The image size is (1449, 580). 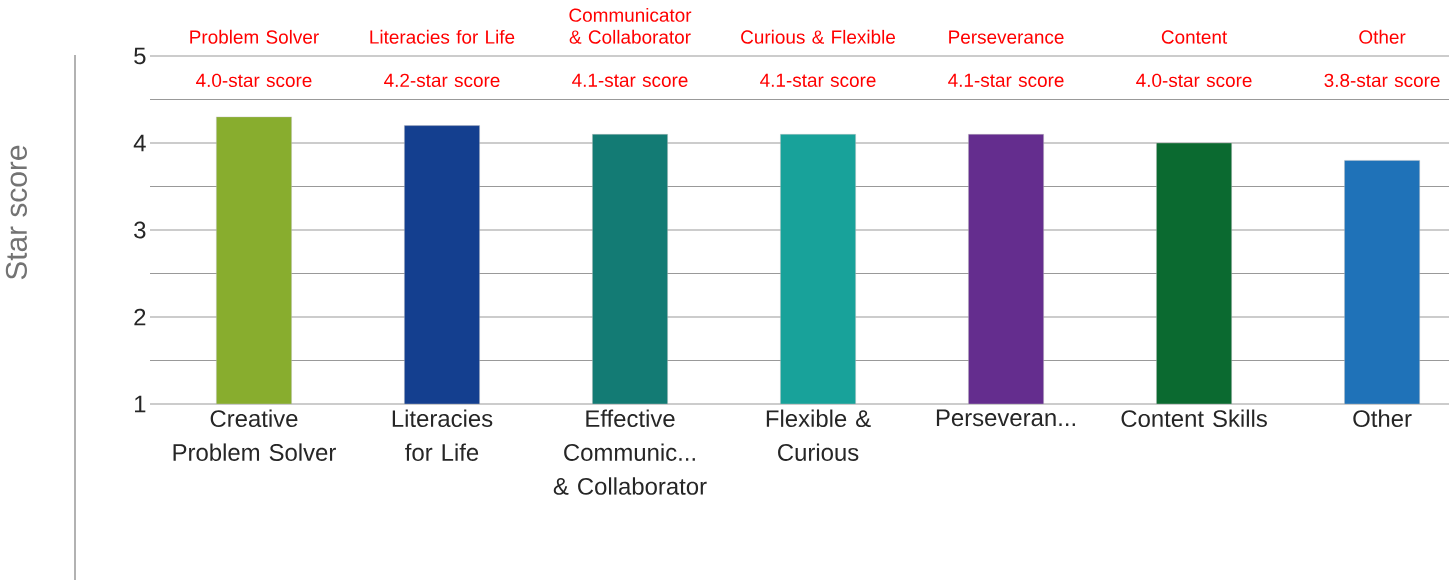 I want to click on y-tick-label: 4, so click(x=139, y=143).